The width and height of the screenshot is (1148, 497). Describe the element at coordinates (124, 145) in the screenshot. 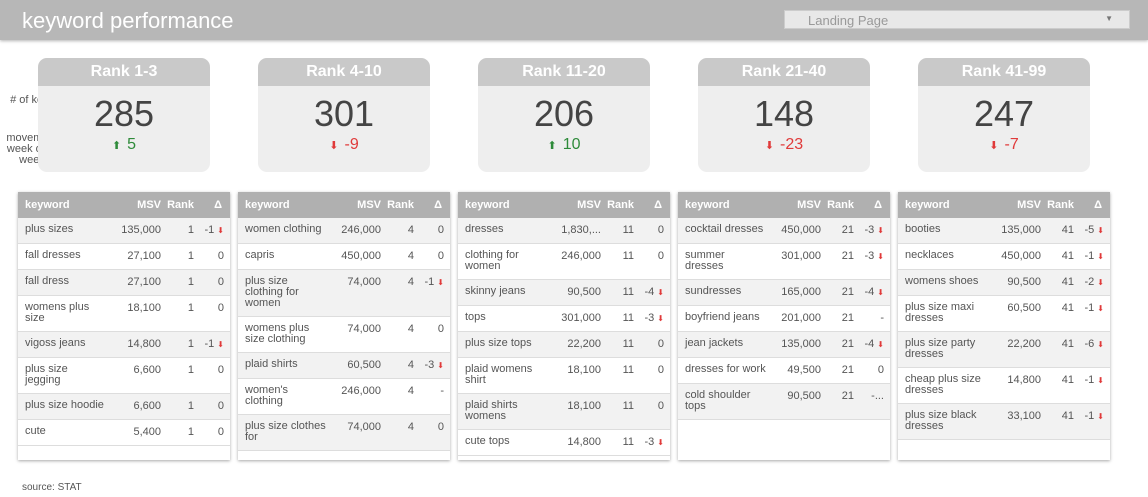

I see `movement: ⬆ 5` at that location.